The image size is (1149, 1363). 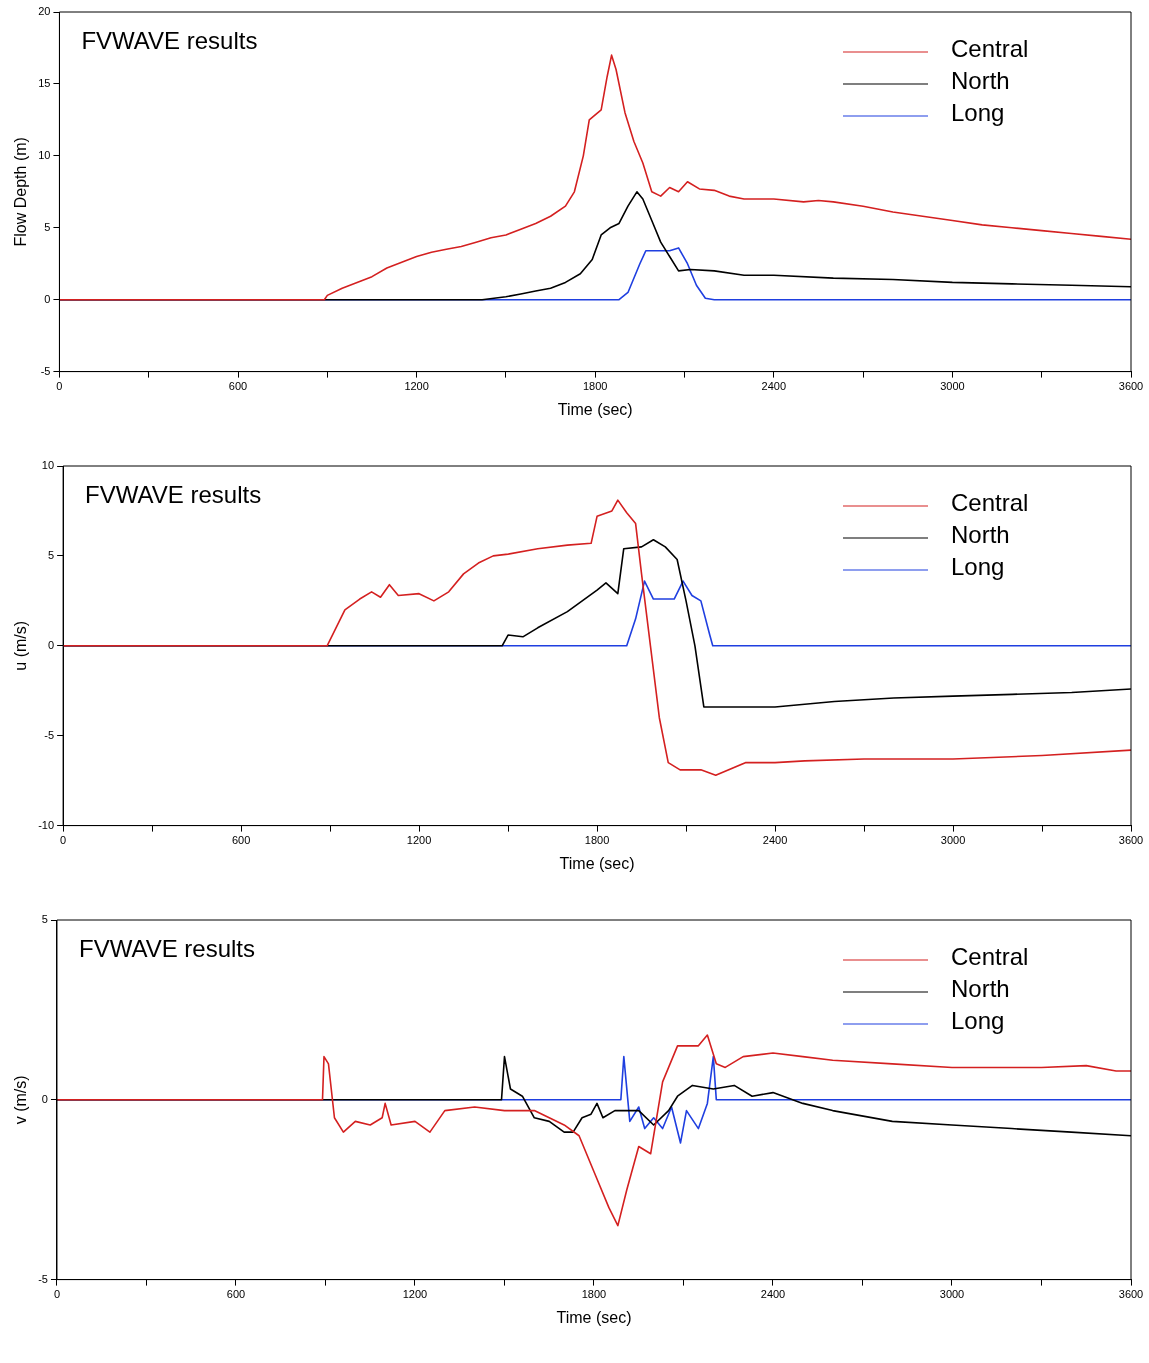 What do you see at coordinates (44, 11) in the screenshot?
I see `y-tick-label: 20` at bounding box center [44, 11].